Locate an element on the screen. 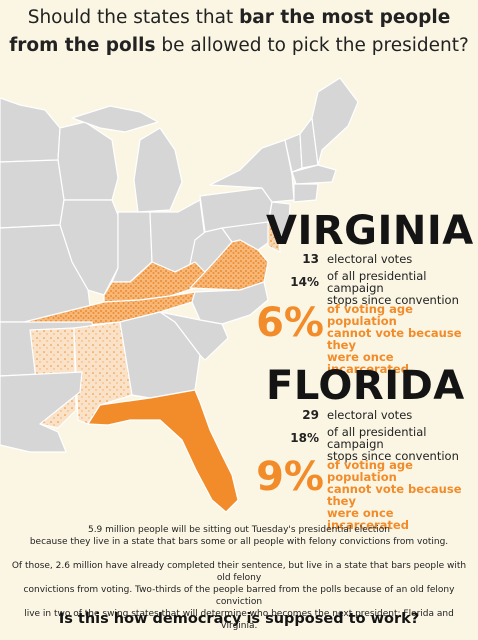 This screenshot has height=640, width=478. virginia-stops-pct: 14% is located at coordinates (304, 282).